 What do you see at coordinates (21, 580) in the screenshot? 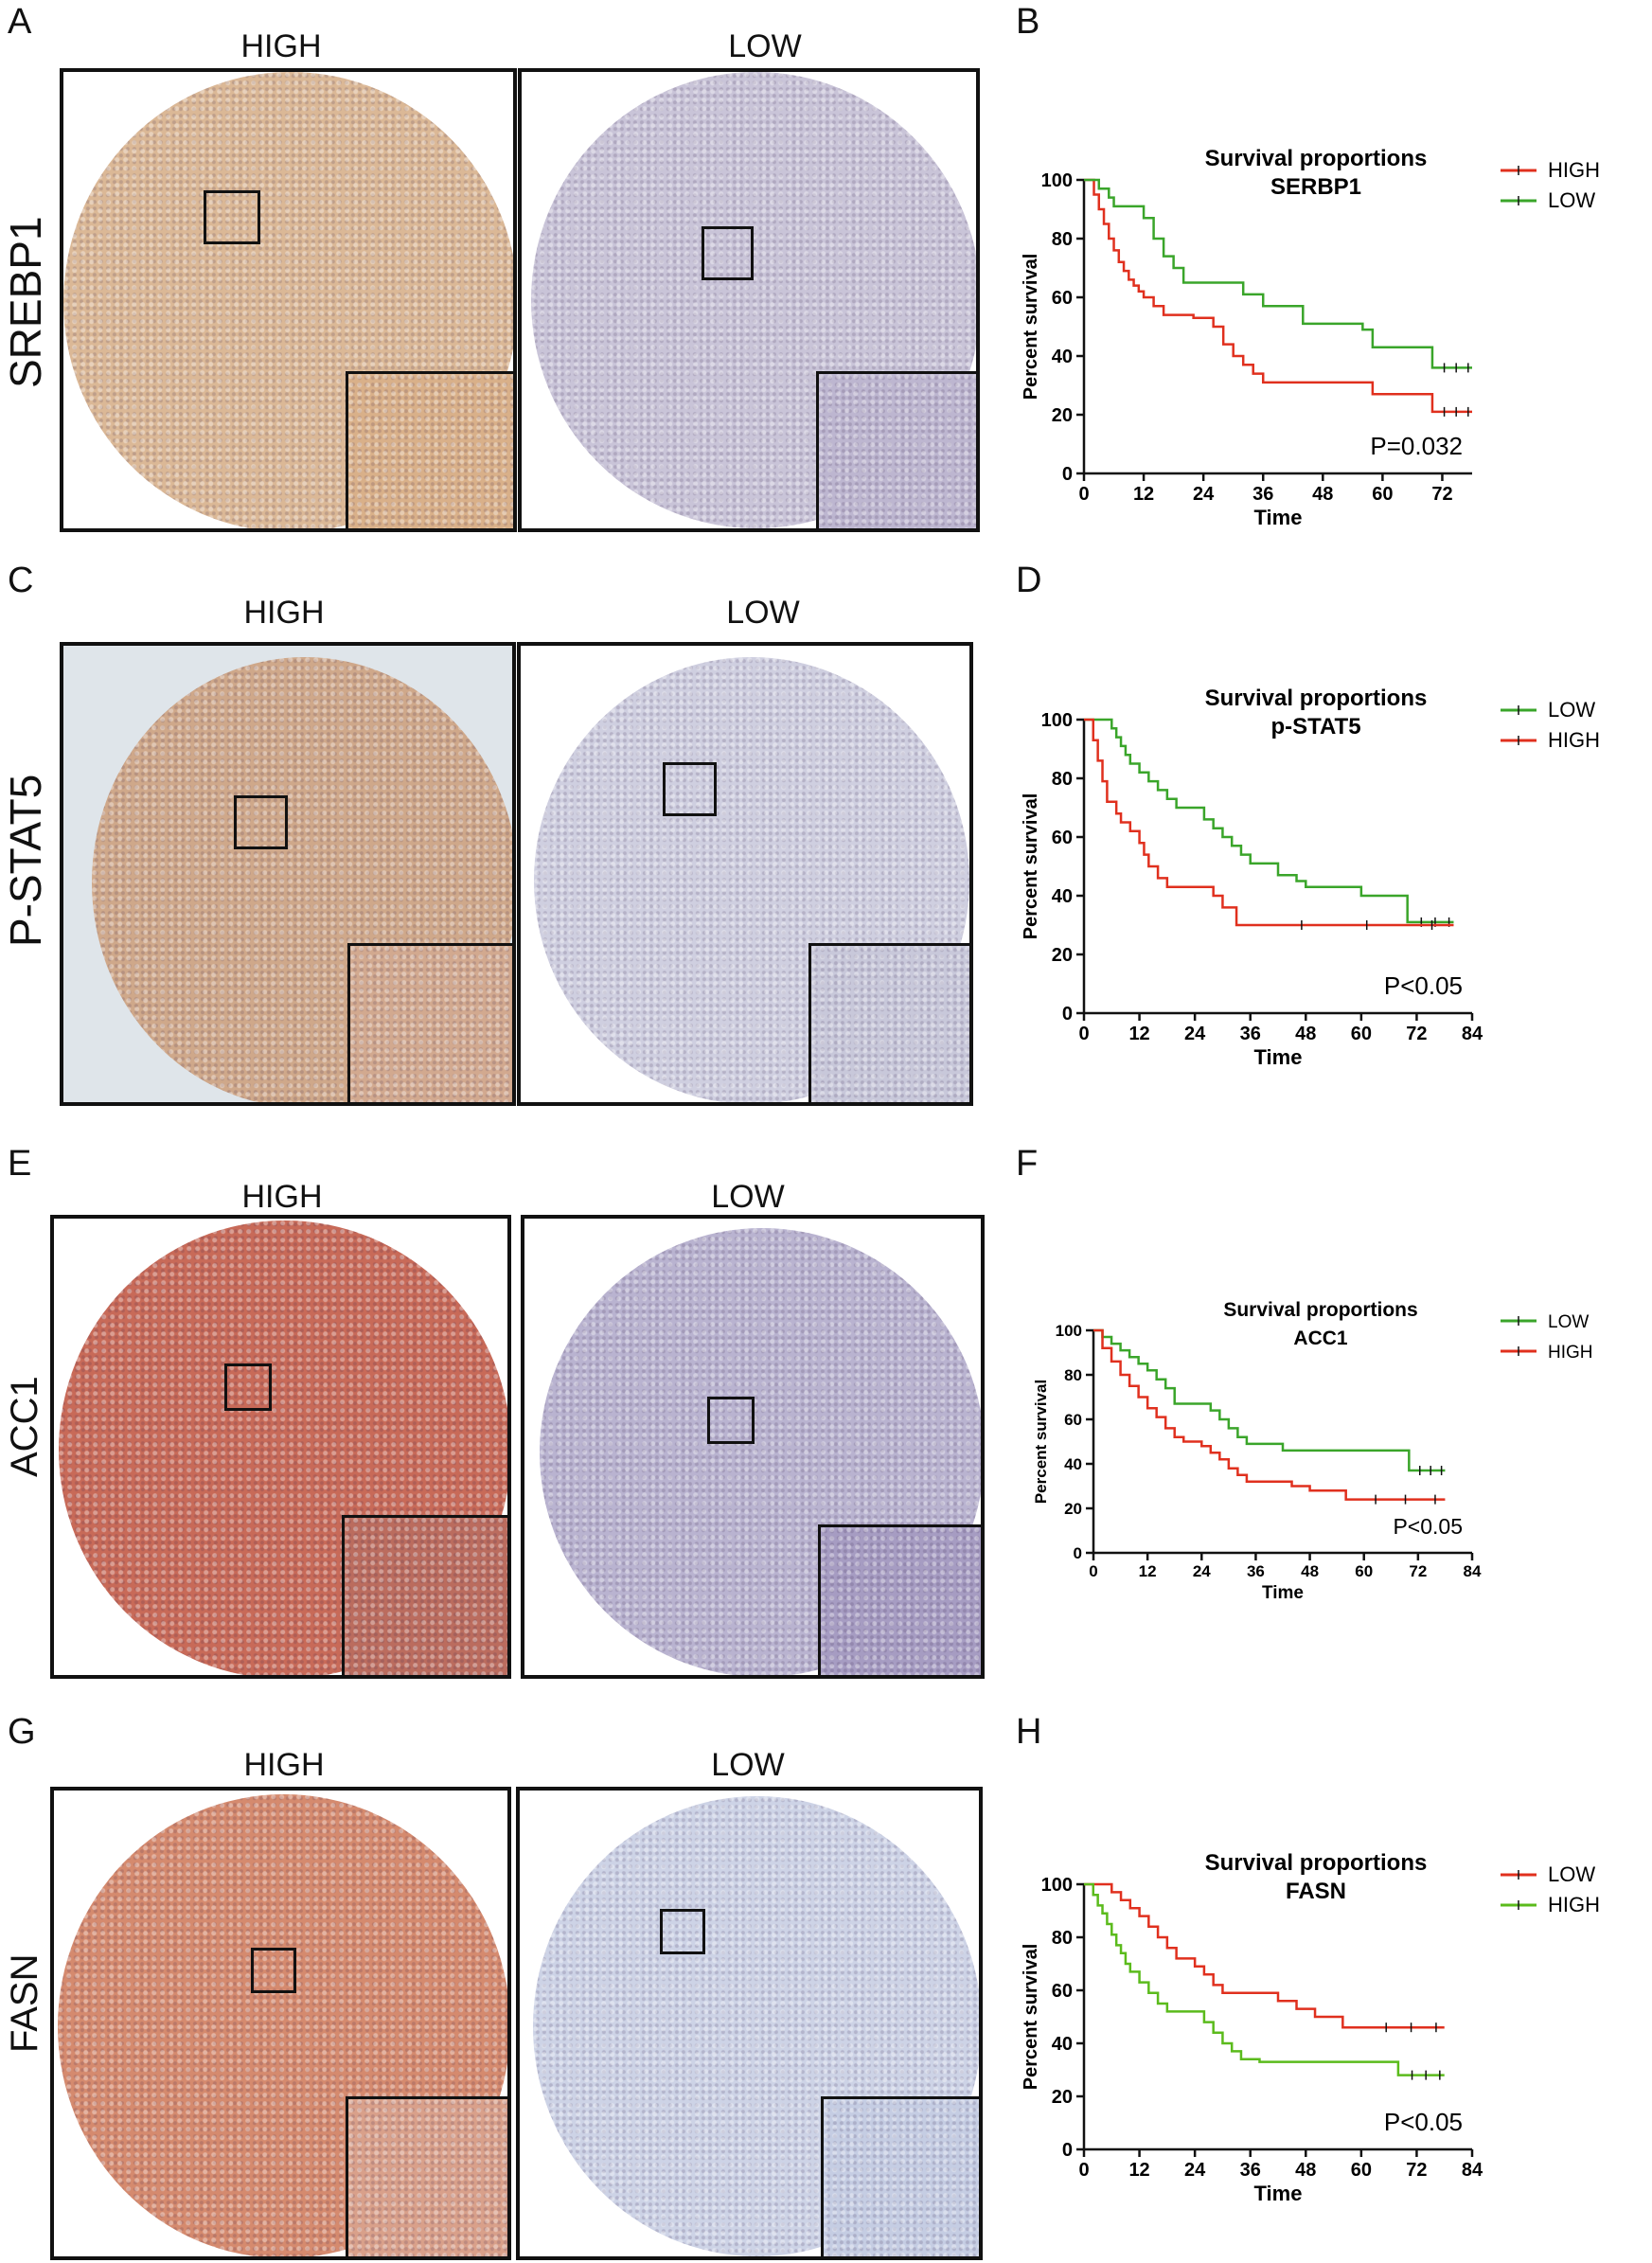
I see `panel-letter-c: C` at bounding box center [21, 580].